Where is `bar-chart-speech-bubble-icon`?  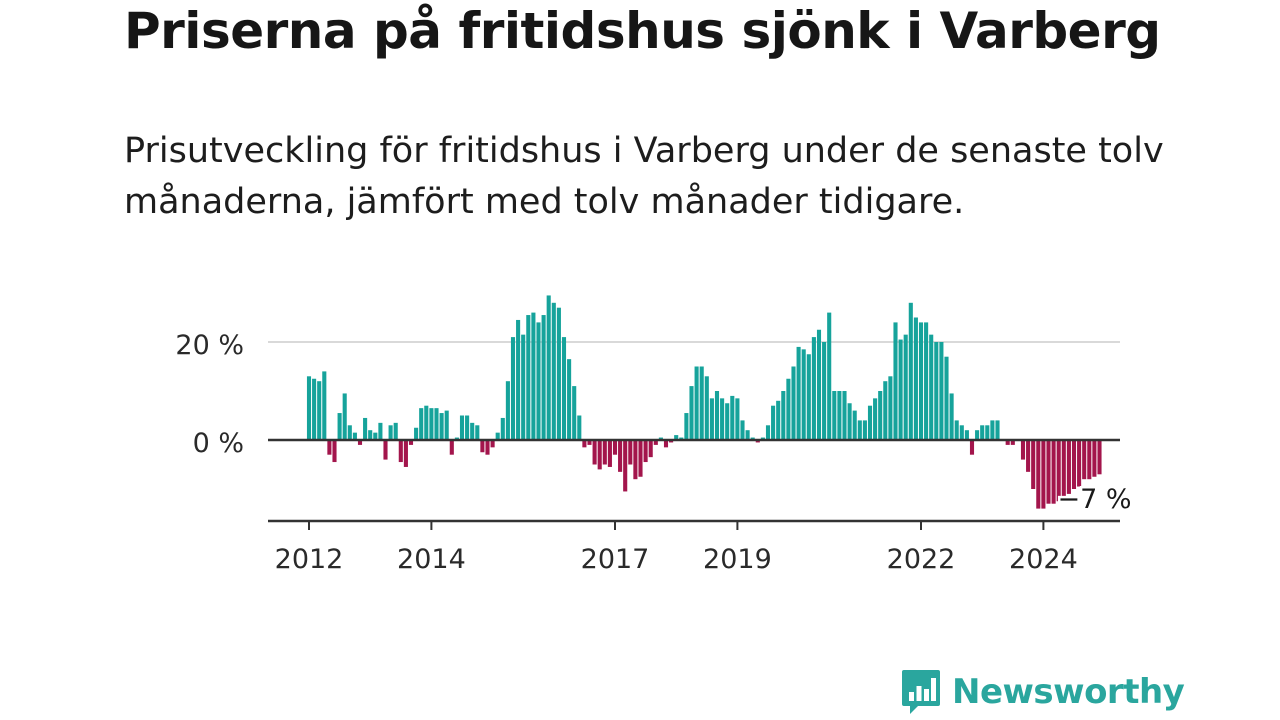 bar-chart-speech-bubble-icon is located at coordinates (921, 692).